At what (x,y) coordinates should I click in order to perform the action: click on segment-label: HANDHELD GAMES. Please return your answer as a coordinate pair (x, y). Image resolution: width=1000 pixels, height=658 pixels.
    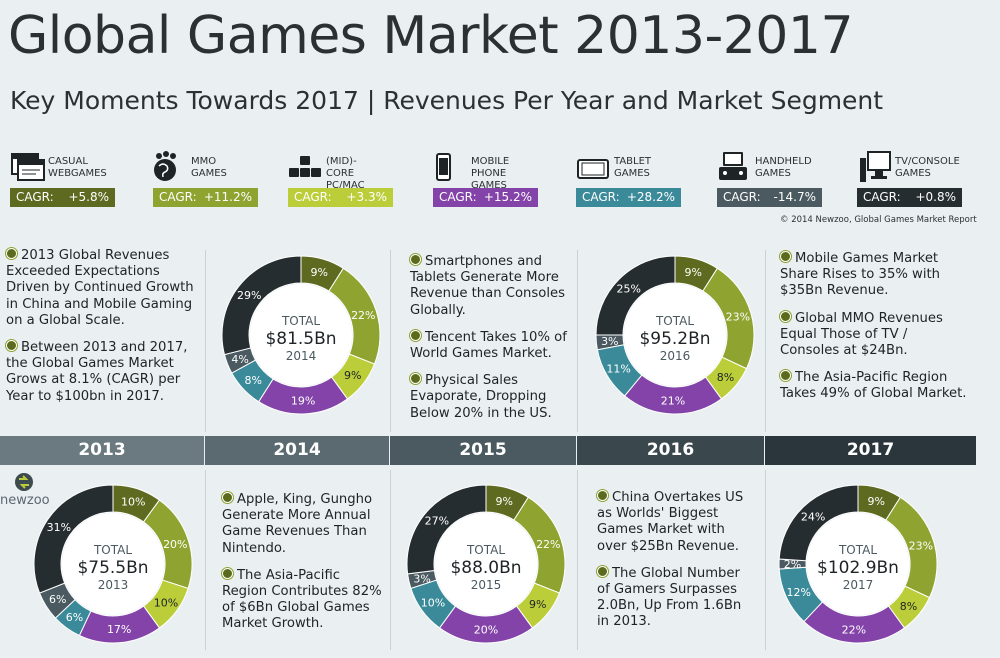
    Looking at the image, I should click on (783, 167).